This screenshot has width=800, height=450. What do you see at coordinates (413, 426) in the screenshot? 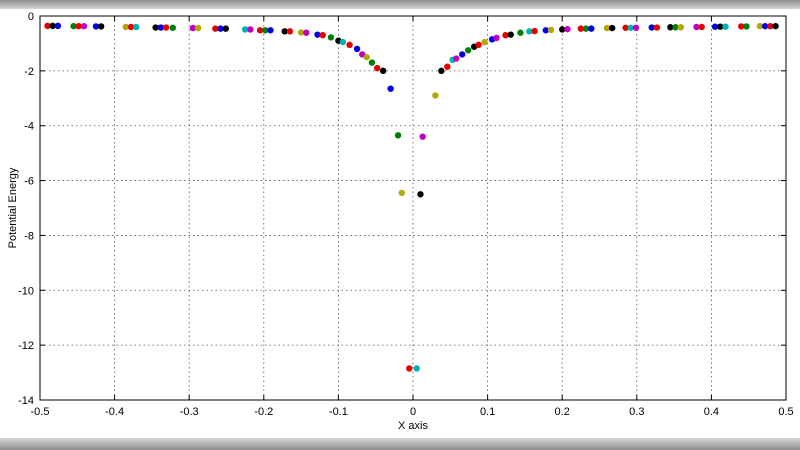
I see `x-axis-label: X axis` at bounding box center [413, 426].